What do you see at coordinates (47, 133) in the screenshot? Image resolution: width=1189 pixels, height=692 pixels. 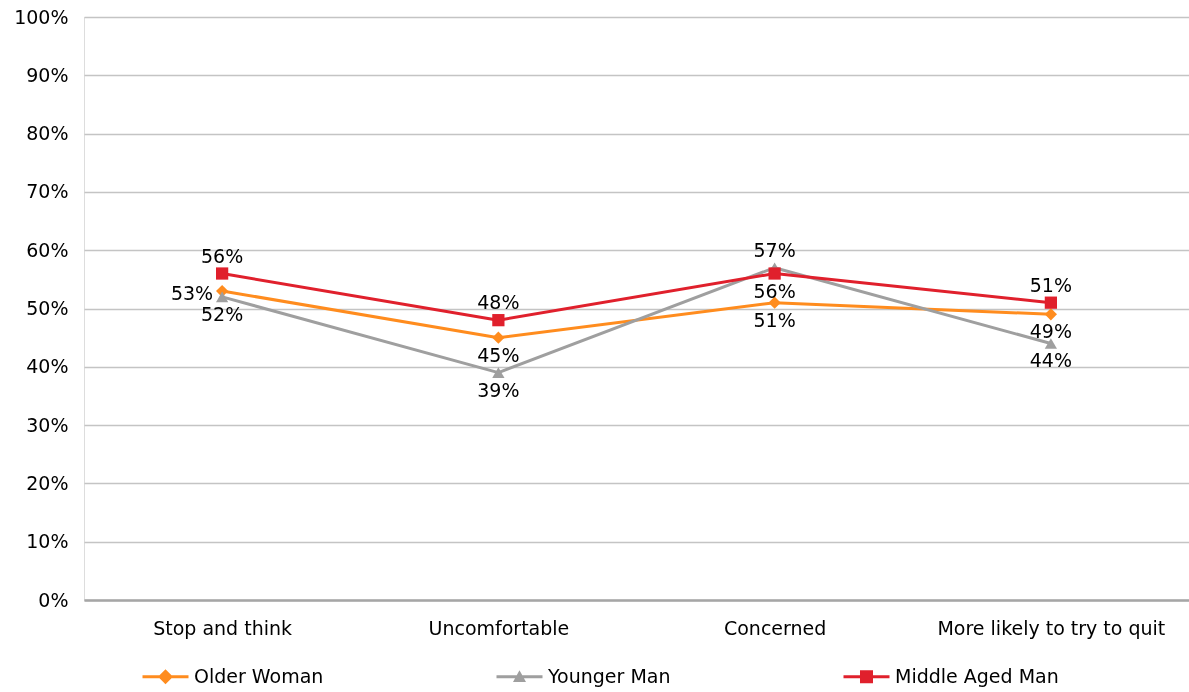 I see `y-tick-label: 80%` at bounding box center [47, 133].